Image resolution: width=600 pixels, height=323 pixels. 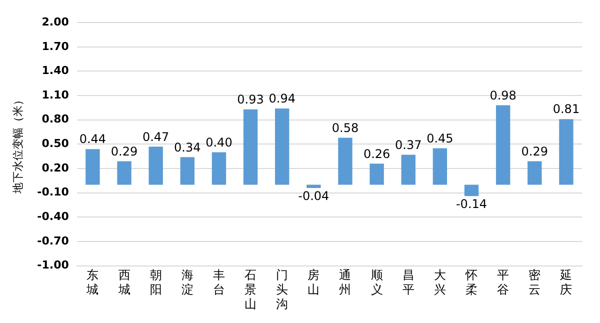 What do you see at coordinates (376, 282) in the screenshot?
I see `x-tick-label: 顺义` at bounding box center [376, 282].